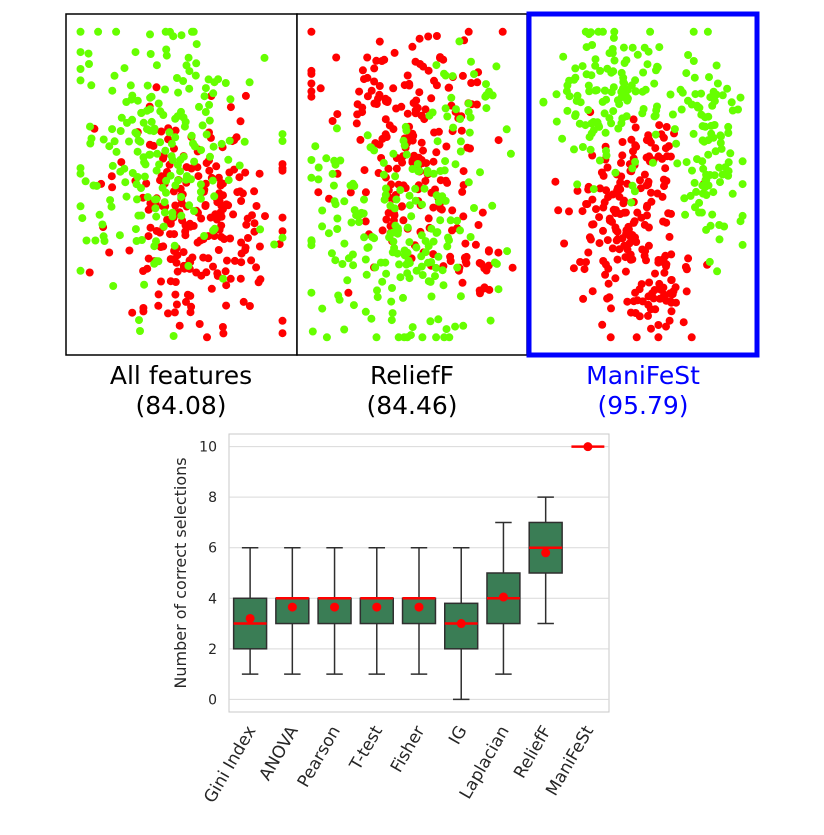 Image resolution: width=824 pixels, height=835 pixels. What do you see at coordinates (458, 736) in the screenshot?
I see `x-tick-label: IG` at bounding box center [458, 736].